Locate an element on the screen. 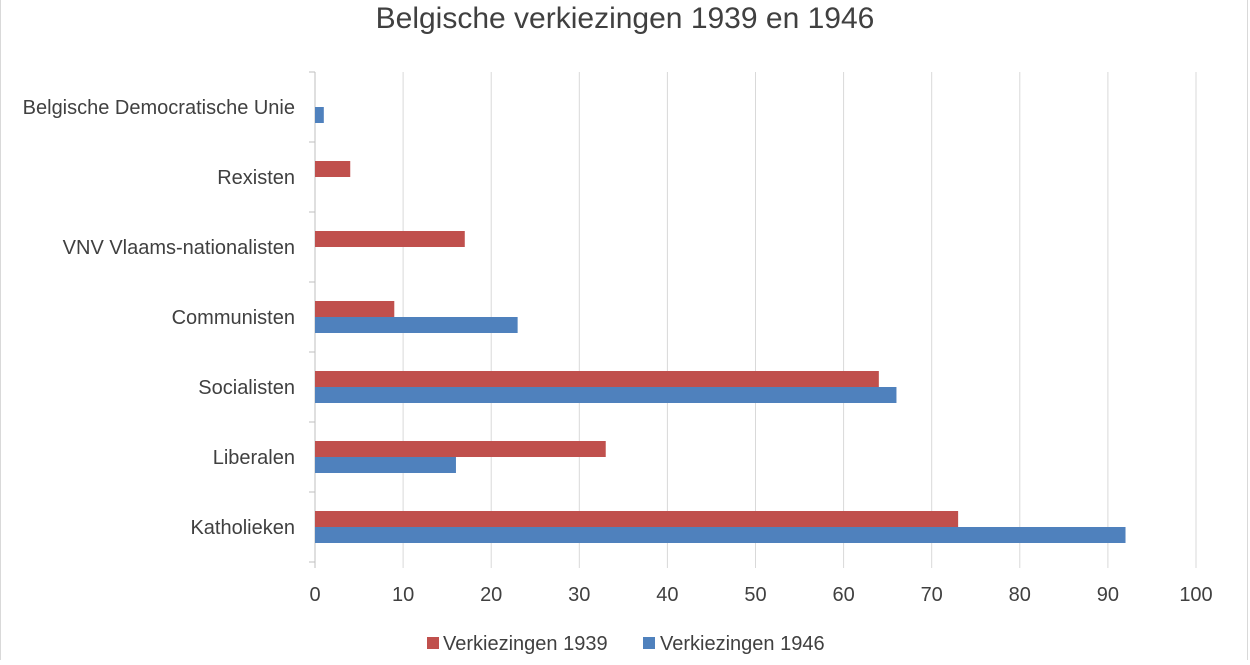  category-label: Socialisten is located at coordinates (246, 388).